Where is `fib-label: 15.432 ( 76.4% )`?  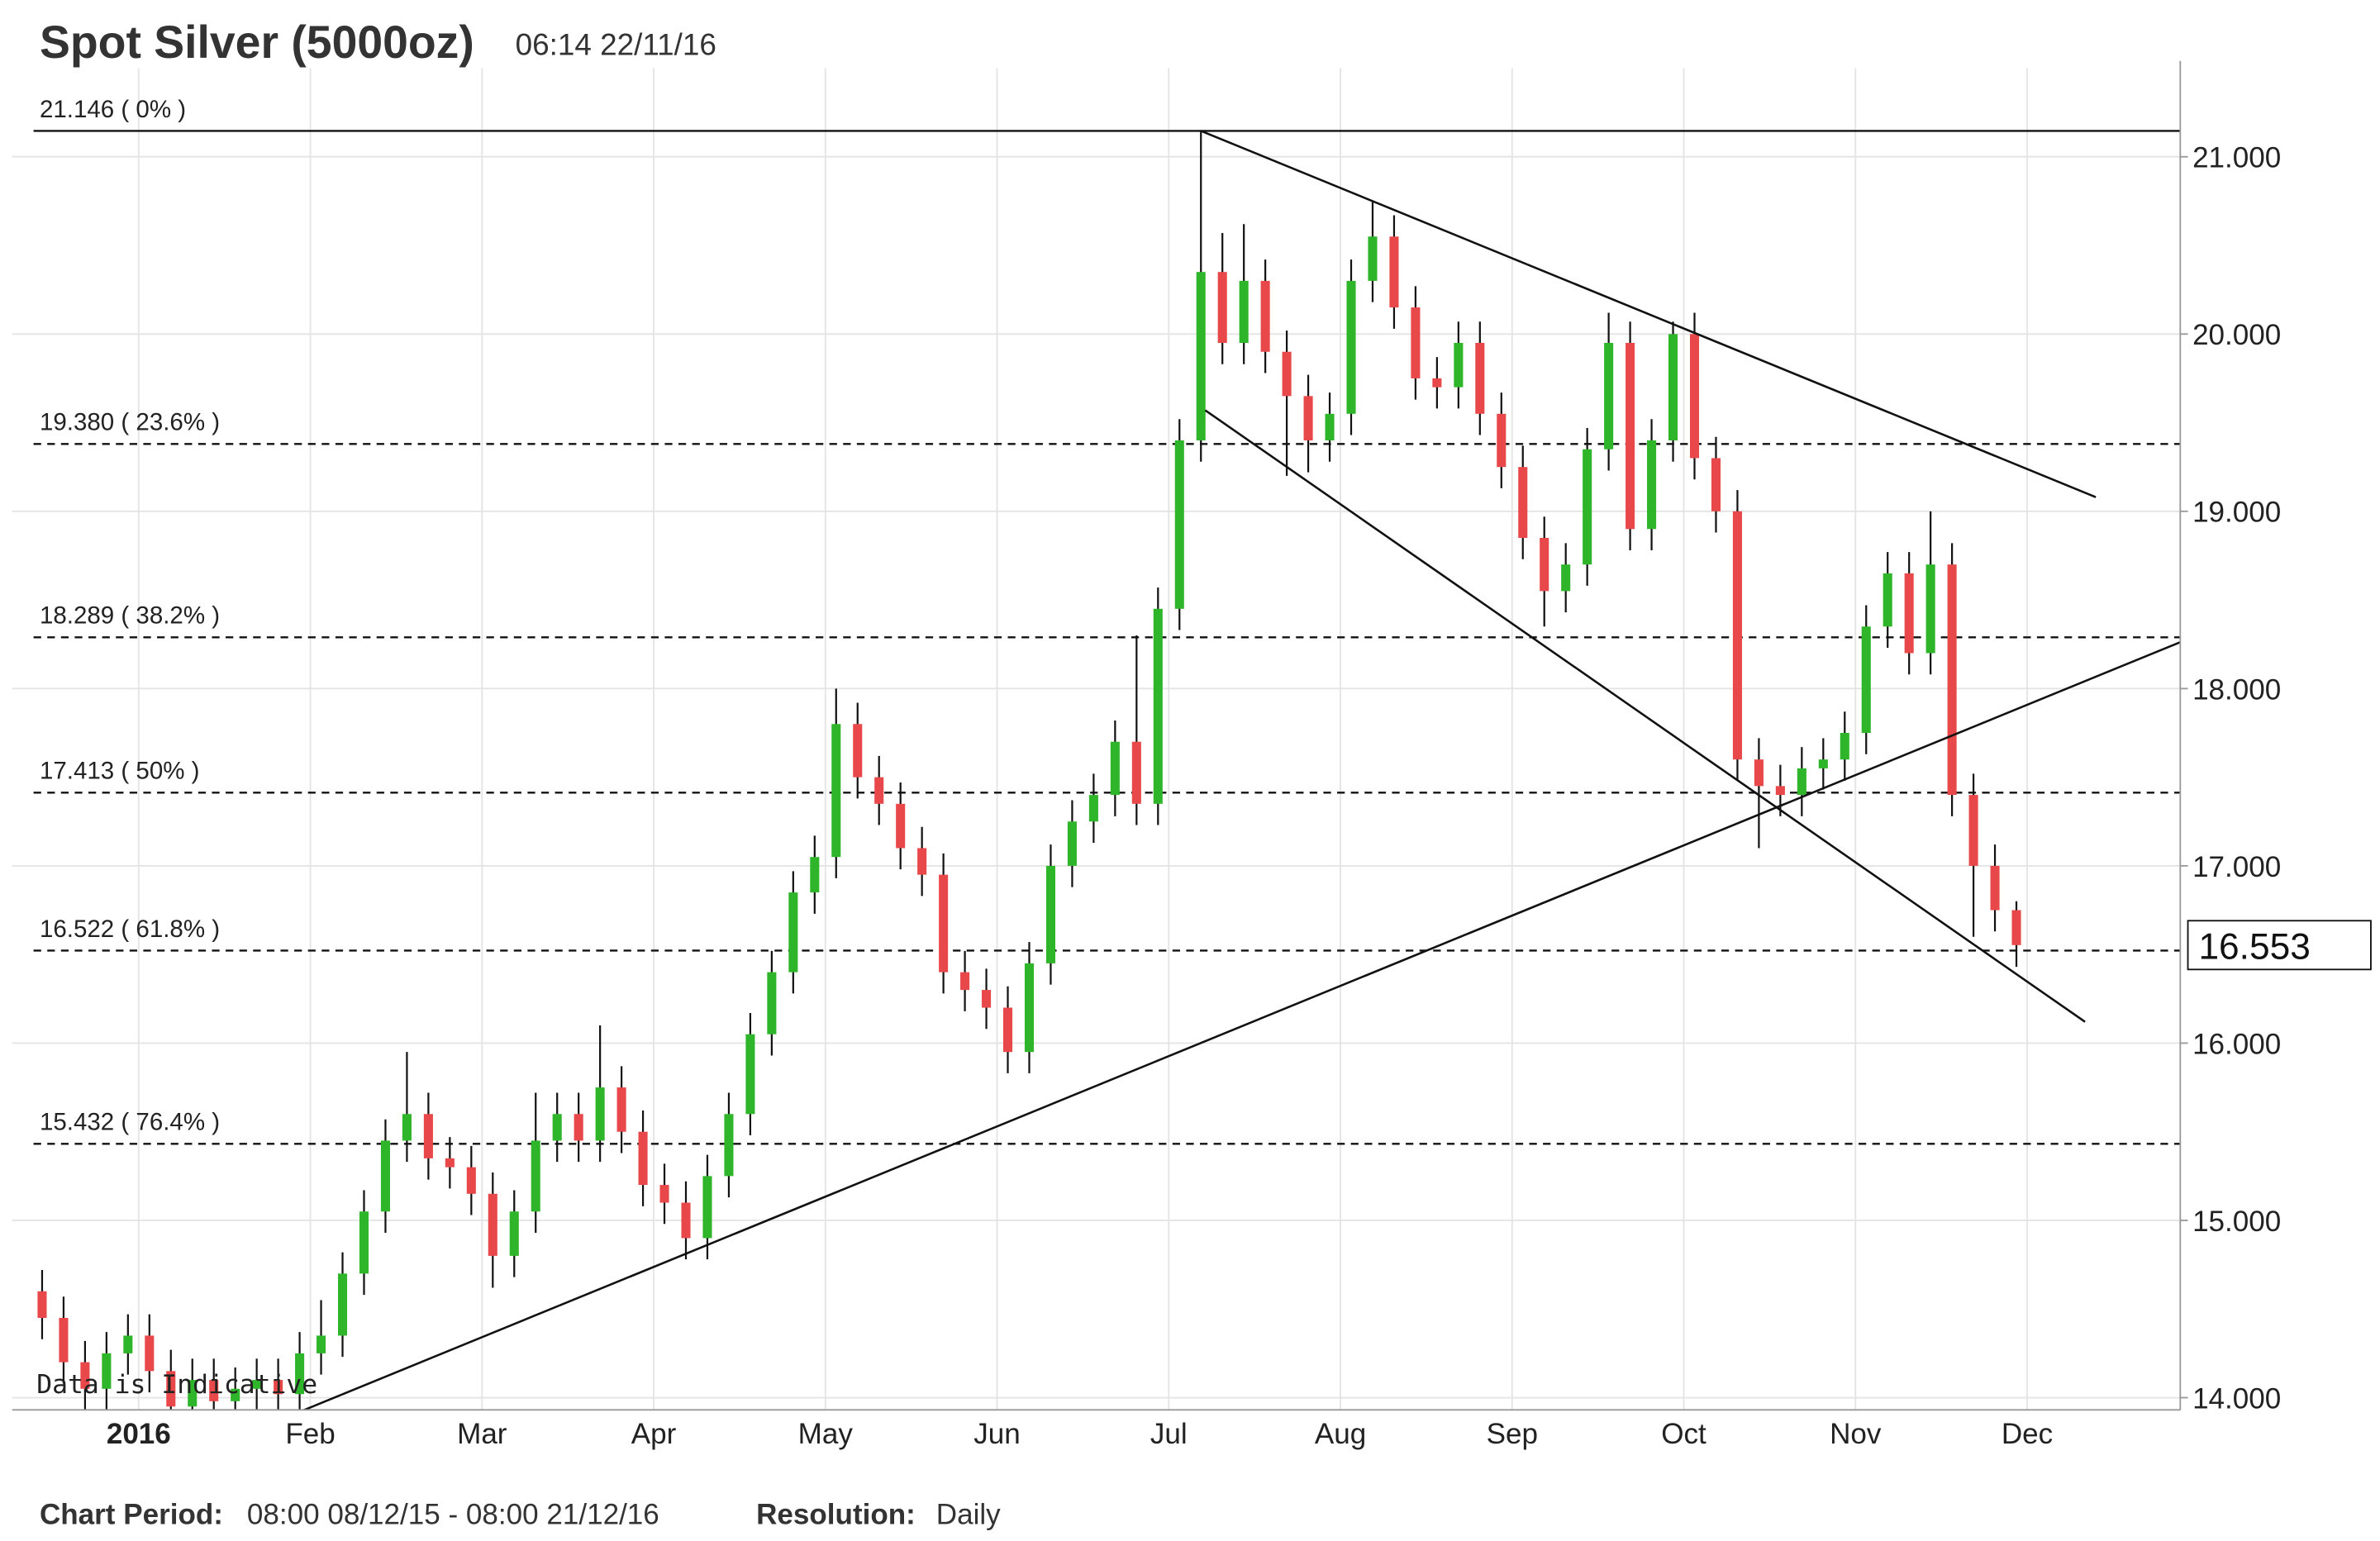
fib-label: 15.432 ( 76.4% ) is located at coordinates (130, 1122).